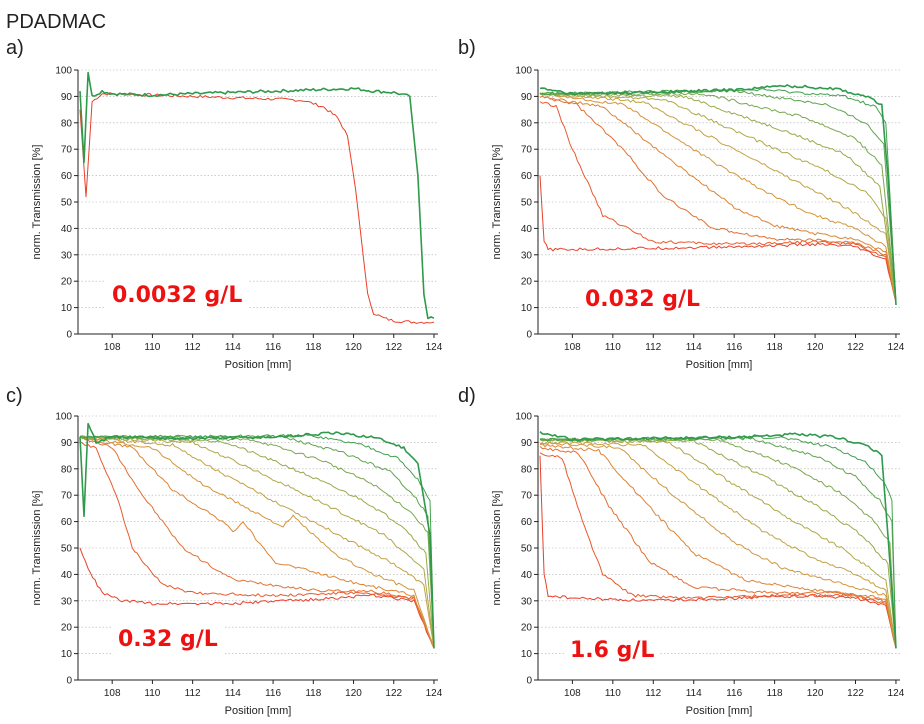 This screenshot has width=924, height=724. What do you see at coordinates (467, 48) in the screenshot?
I see `panel-label: b)` at bounding box center [467, 48].